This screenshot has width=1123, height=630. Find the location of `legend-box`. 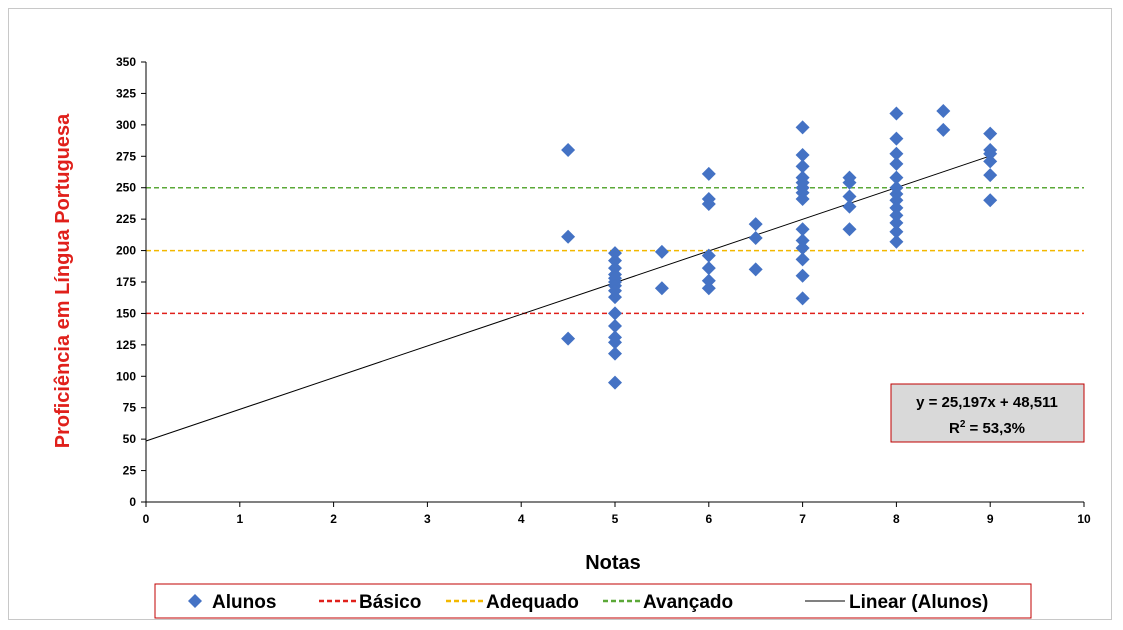

legend-box is located at coordinates (593, 601).